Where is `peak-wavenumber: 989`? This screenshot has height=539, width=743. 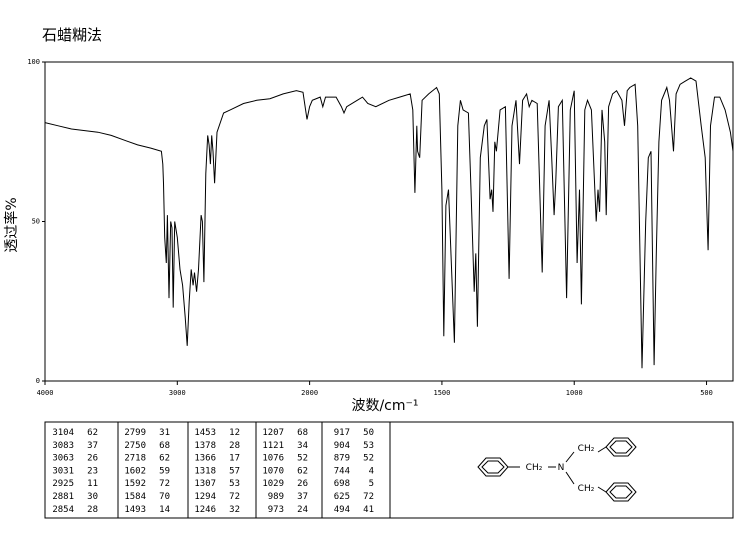
peak-wavenumber: 989 is located at coordinates (276, 497).